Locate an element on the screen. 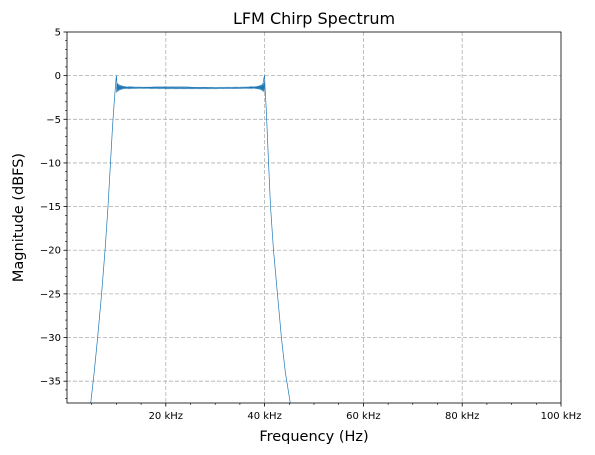 Image resolution: width=595 pixels, height=455 pixels. x-tick-label: 20 kHz is located at coordinates (166, 416).